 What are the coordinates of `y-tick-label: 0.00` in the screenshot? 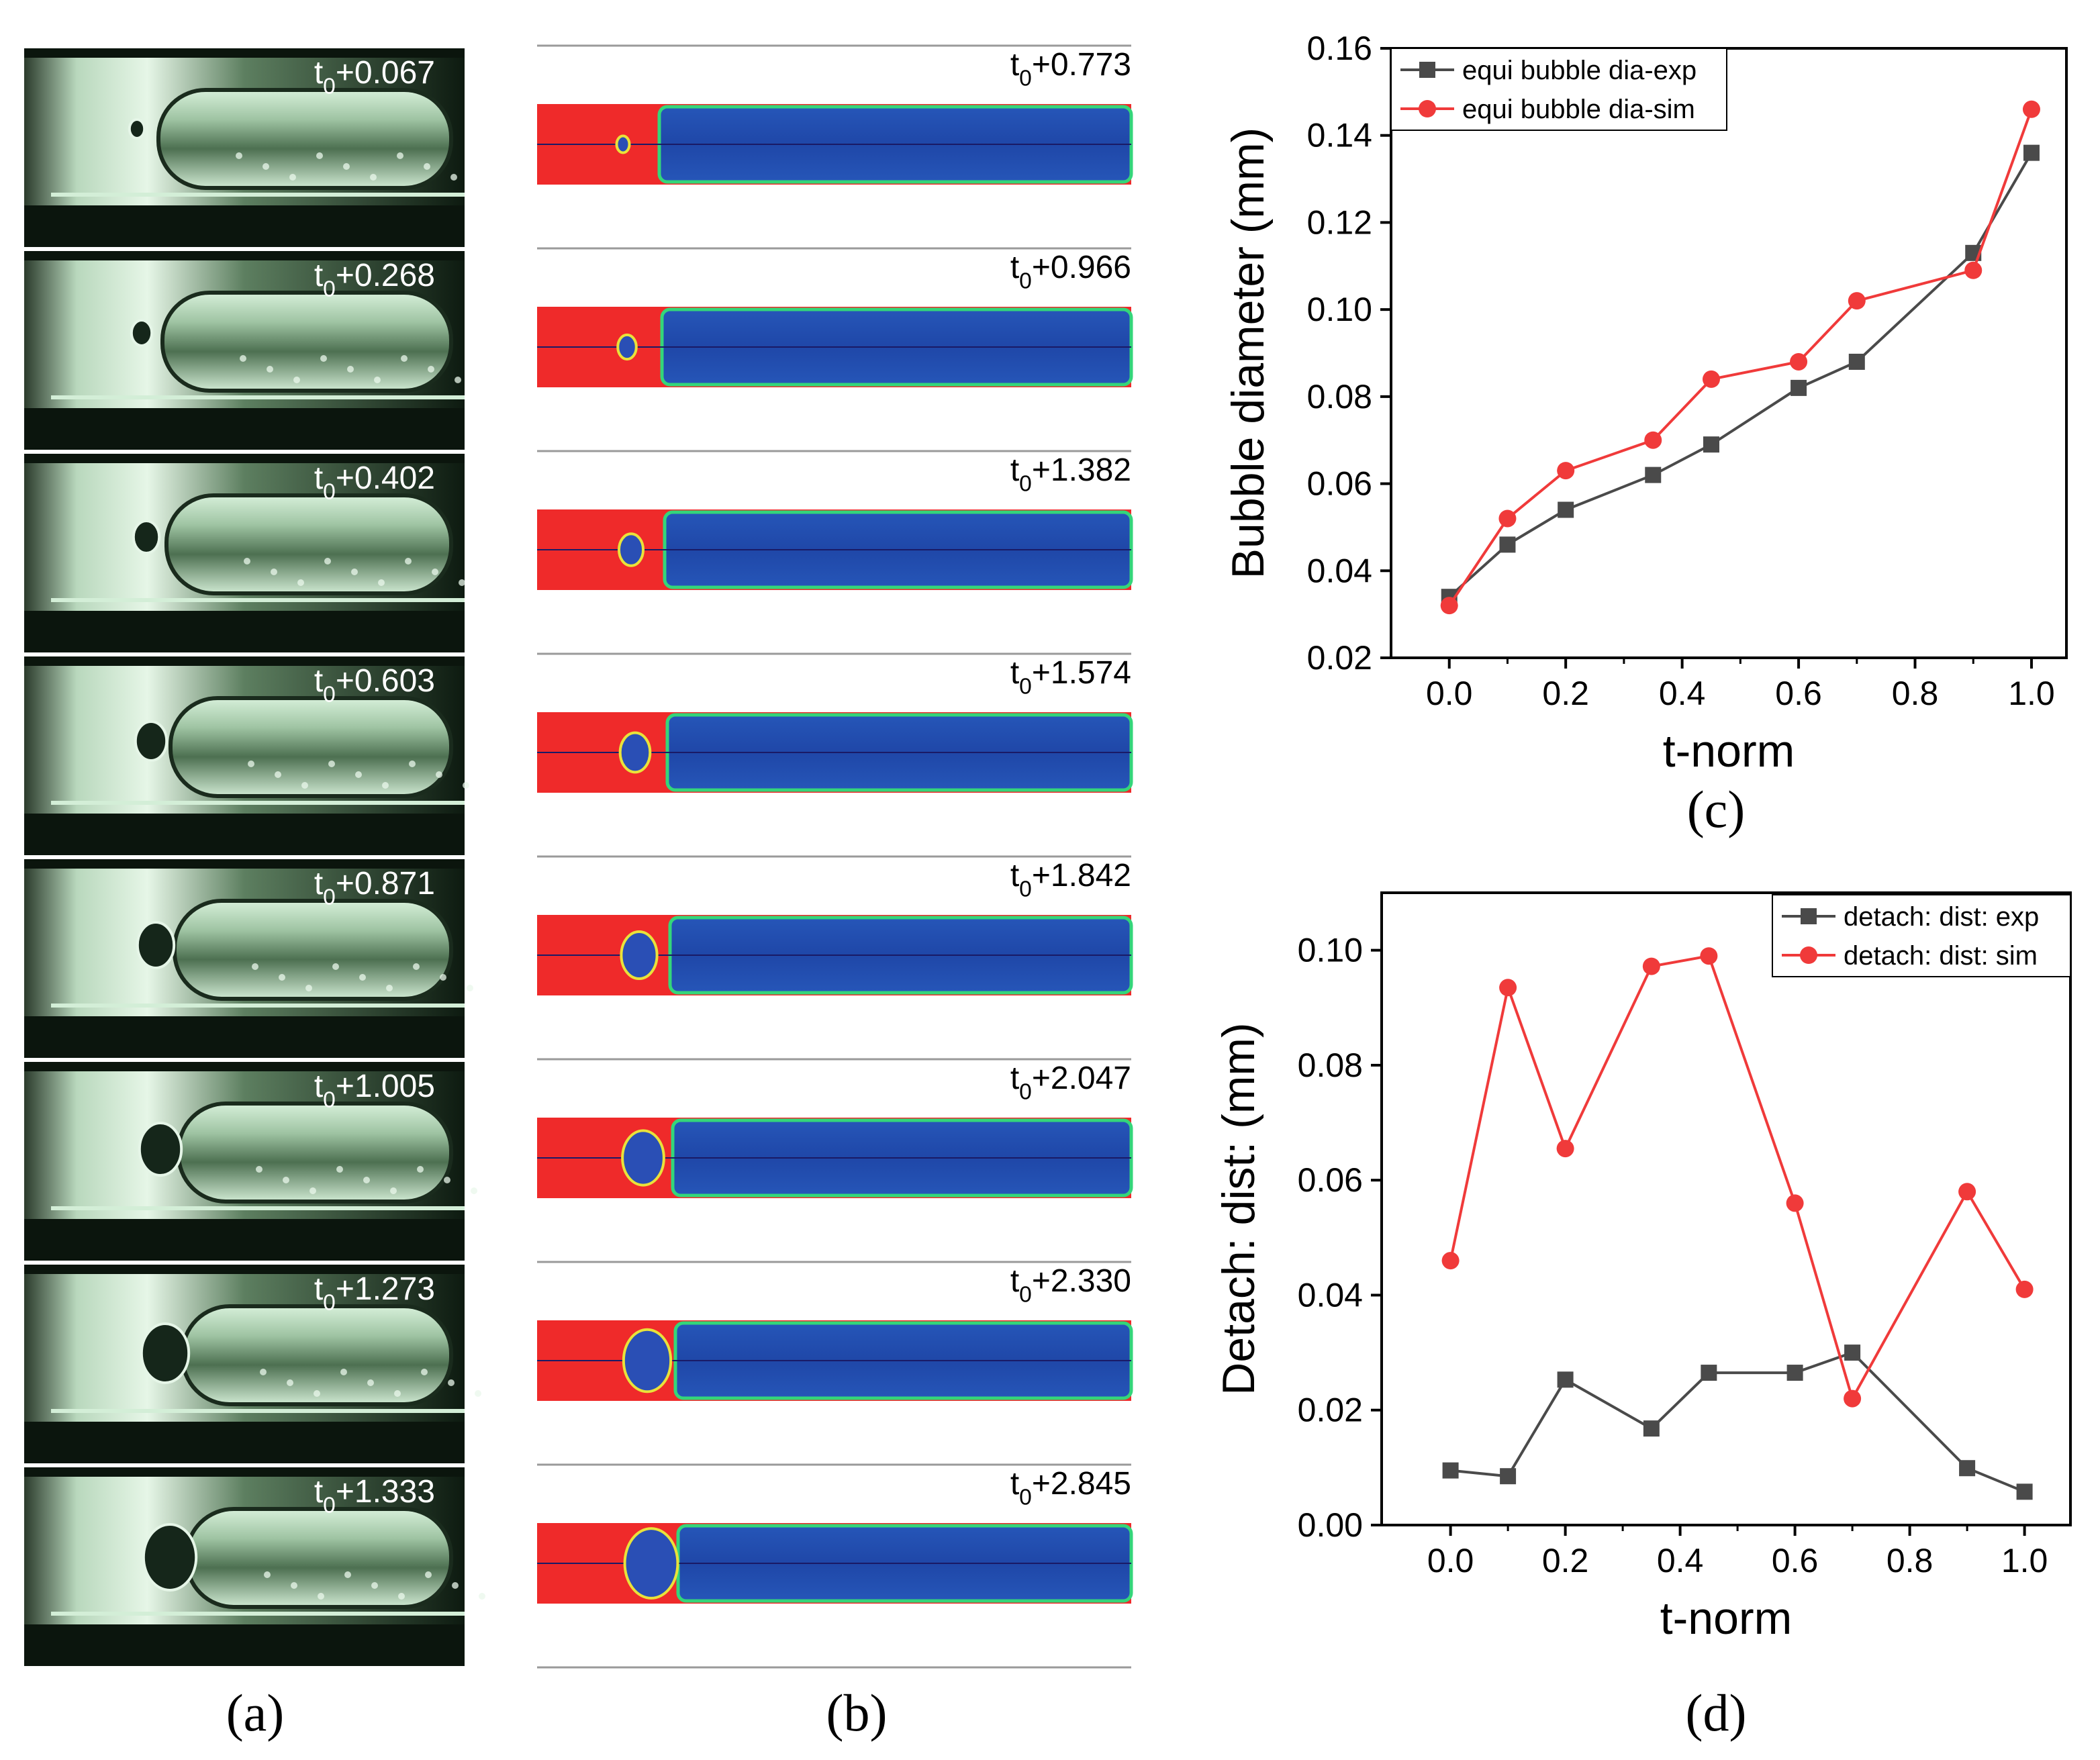 It's located at (1330, 1525).